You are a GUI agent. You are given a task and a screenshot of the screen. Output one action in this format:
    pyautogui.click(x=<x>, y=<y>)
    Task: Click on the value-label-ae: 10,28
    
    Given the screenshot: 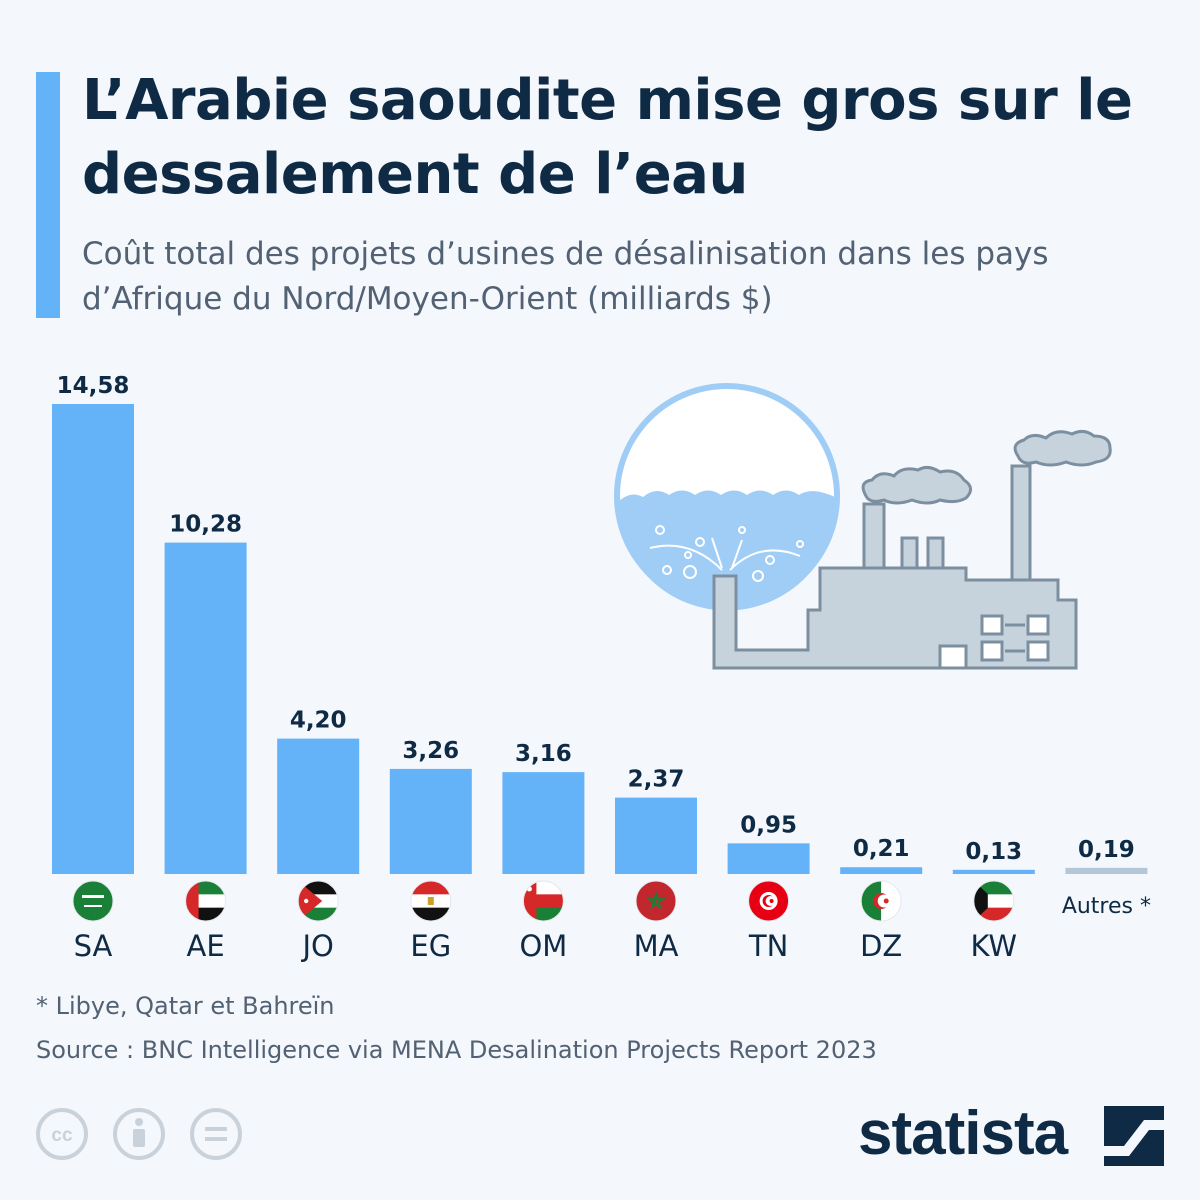 What is the action you would take?
    pyautogui.click(x=205, y=525)
    